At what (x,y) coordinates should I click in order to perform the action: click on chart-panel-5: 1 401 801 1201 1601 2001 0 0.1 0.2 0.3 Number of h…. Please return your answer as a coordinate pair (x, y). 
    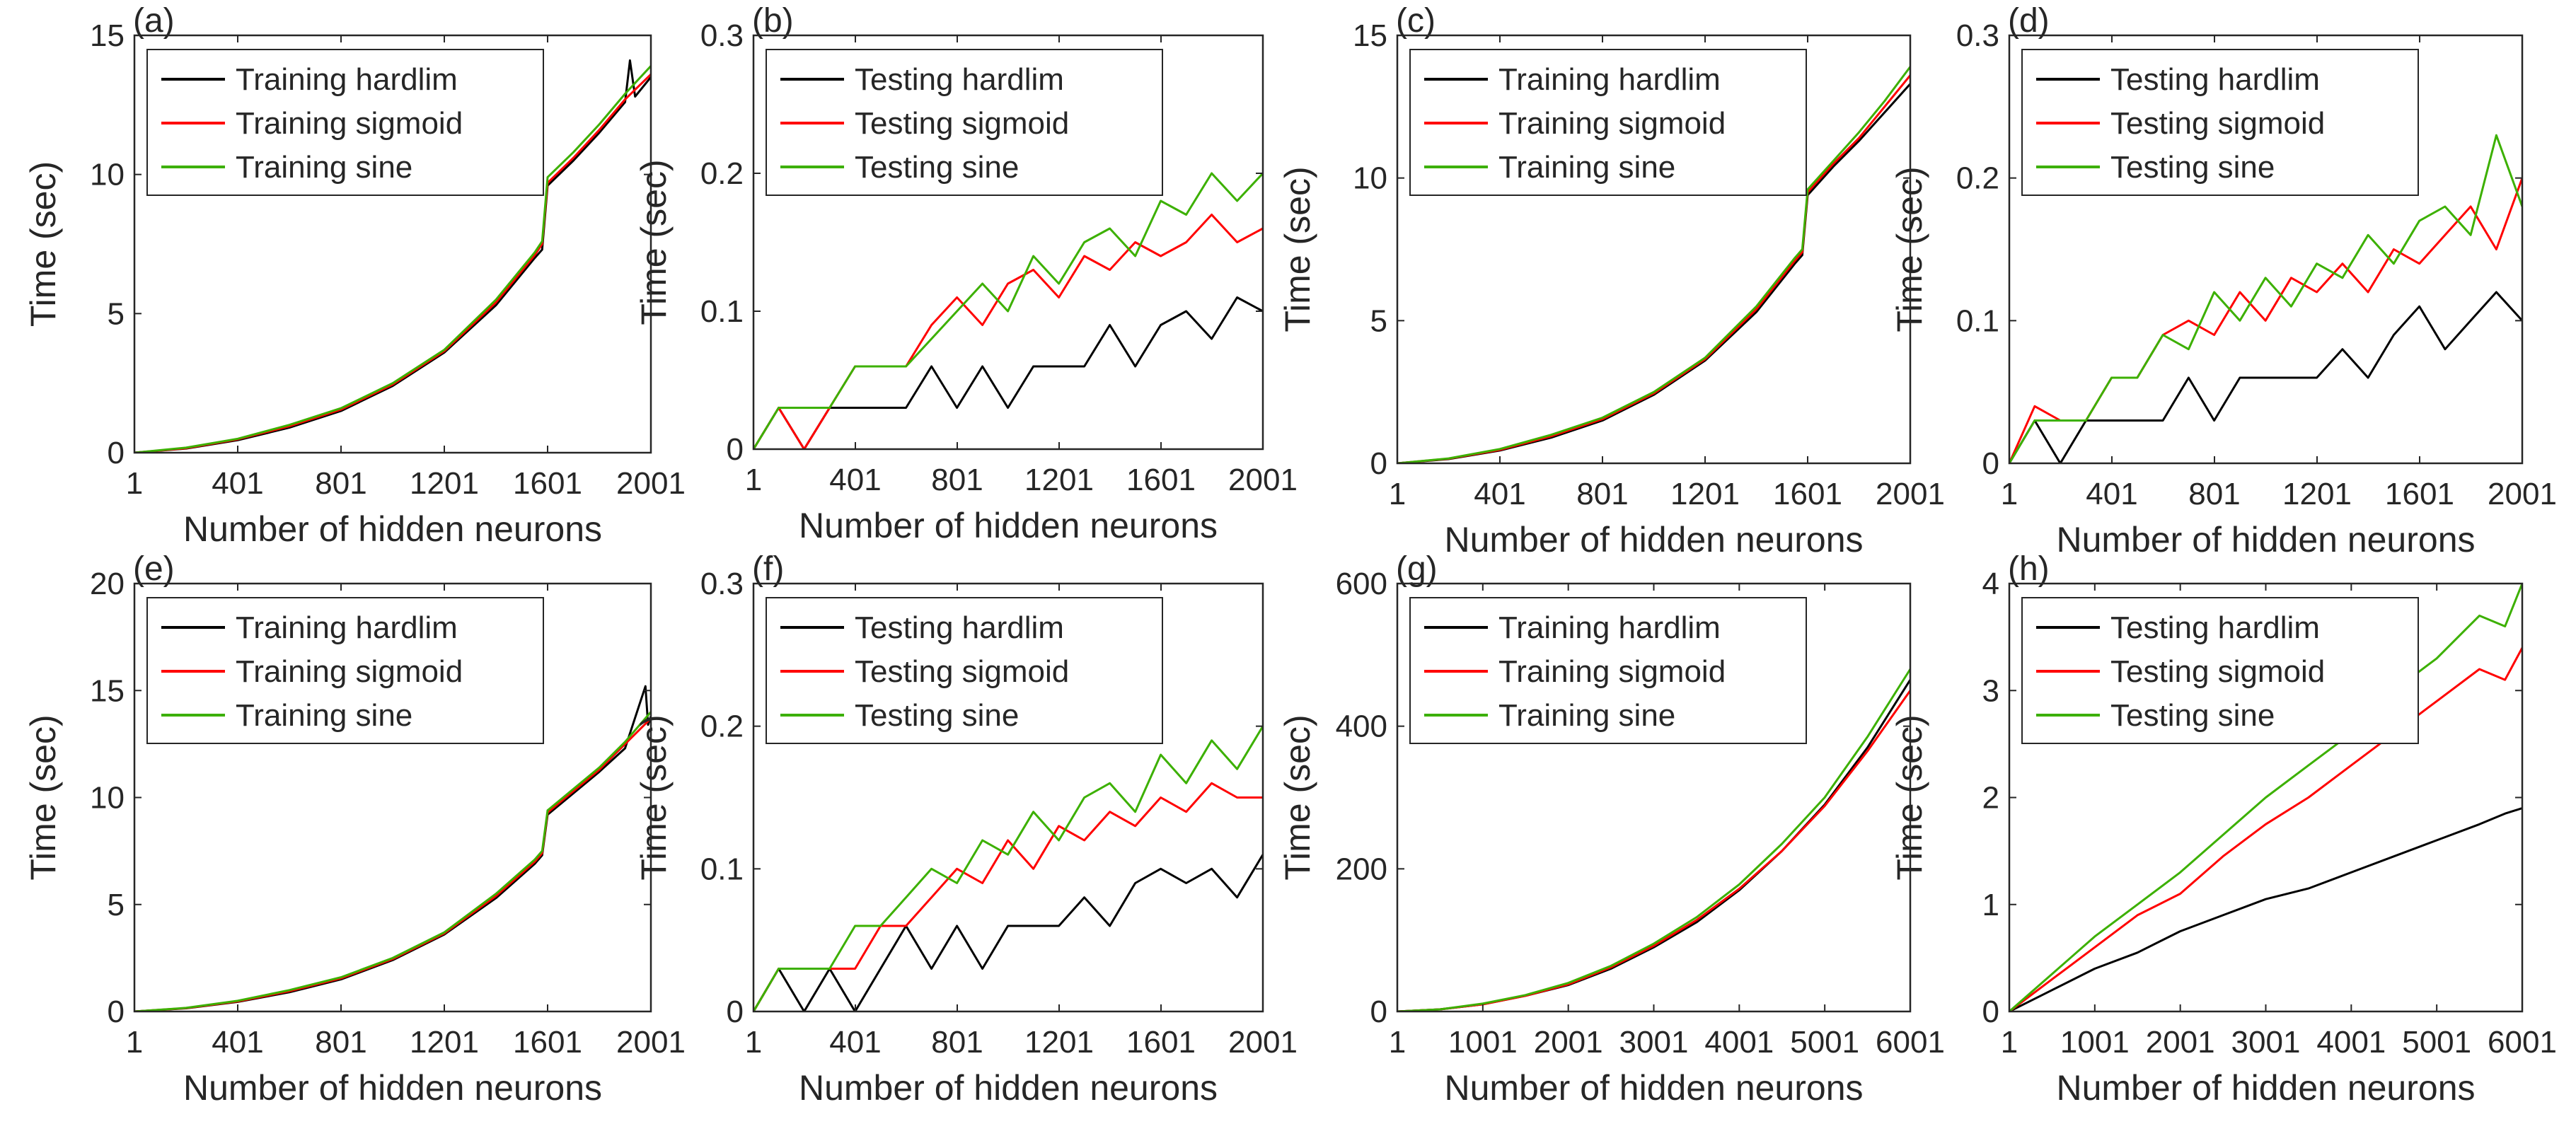
    Looking at the image, I should click on (966, 829).